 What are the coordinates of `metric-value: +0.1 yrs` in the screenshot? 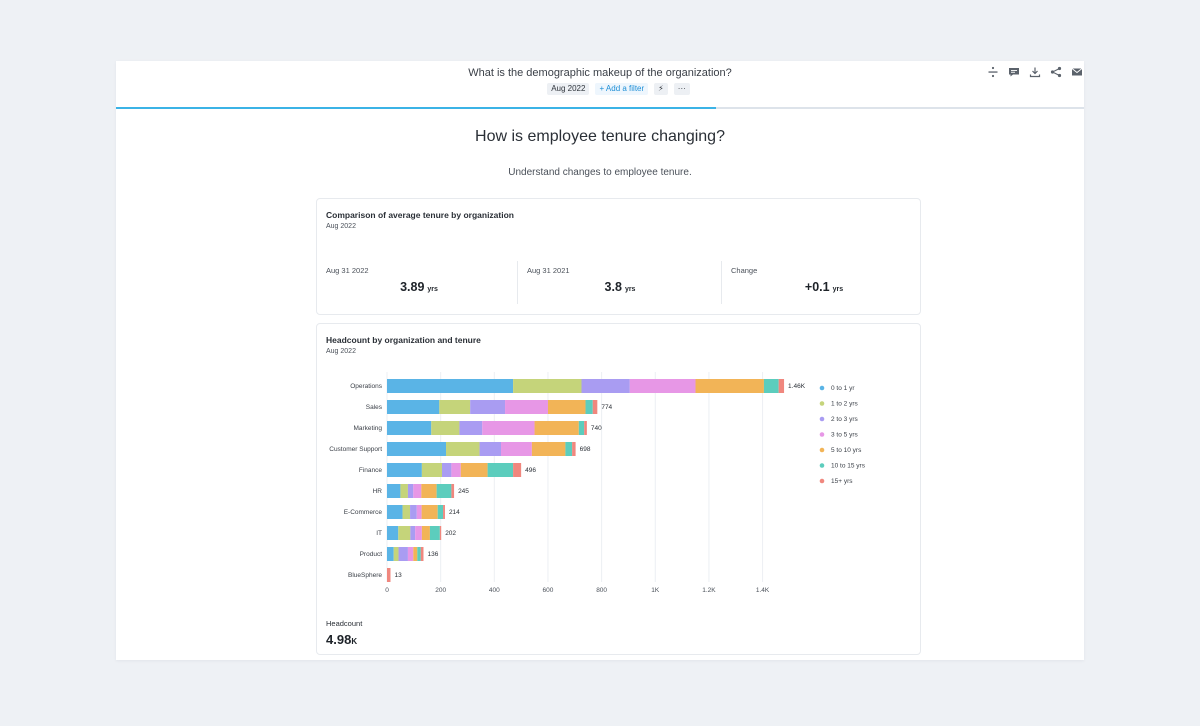 It's located at (824, 287).